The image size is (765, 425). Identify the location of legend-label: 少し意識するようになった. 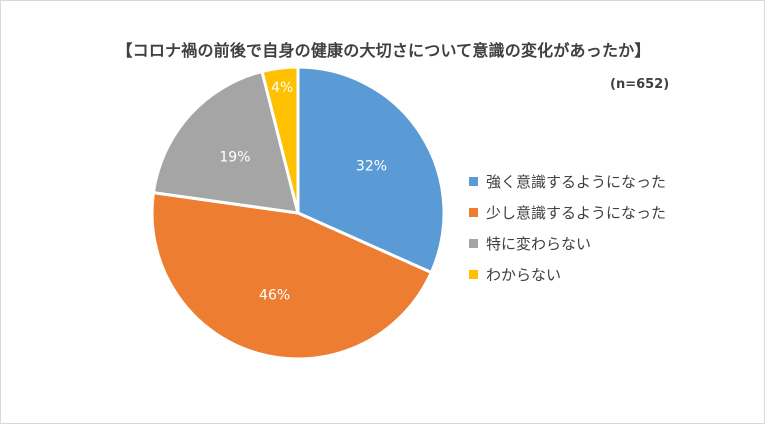
(576, 212).